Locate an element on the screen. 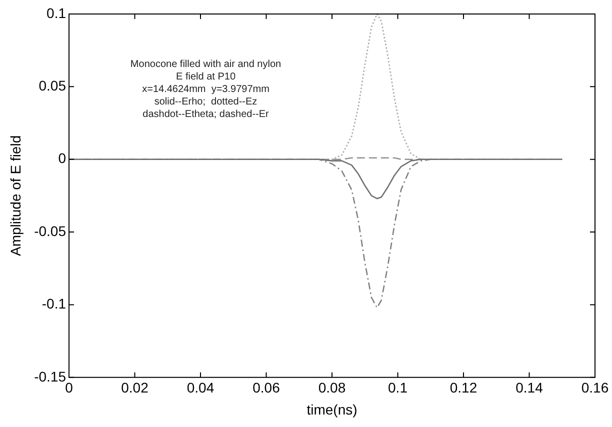 The image size is (612, 427). x-tick-label: 0.12 is located at coordinates (464, 388).